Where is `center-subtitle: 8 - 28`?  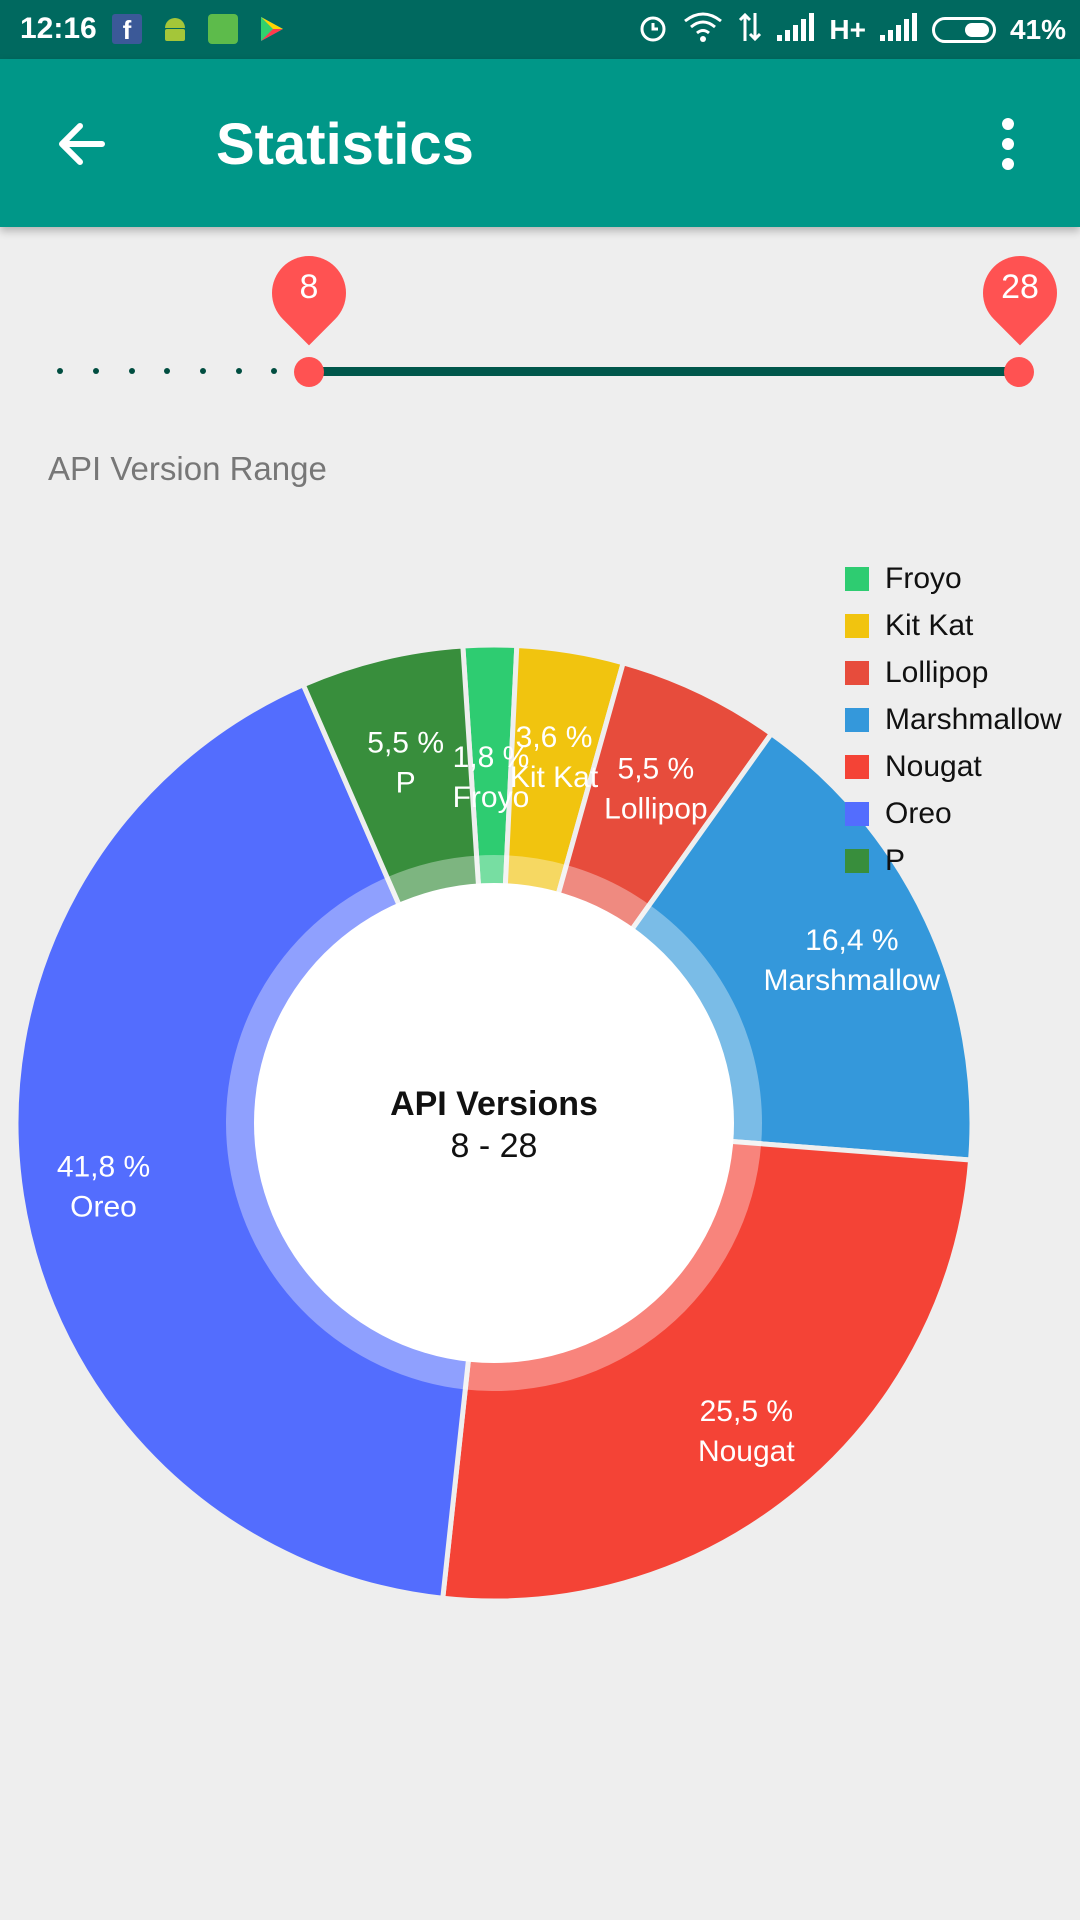
center-subtitle: 8 - 28 is located at coordinates (494, 1146).